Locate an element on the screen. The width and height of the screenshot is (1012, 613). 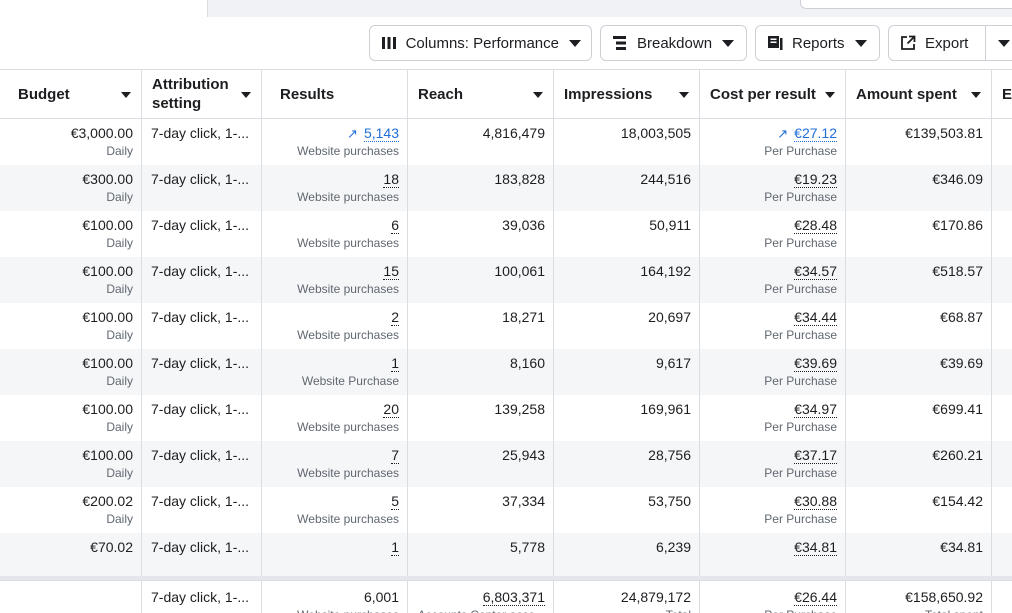
cost-value: €34.81 is located at coordinates (768, 547).